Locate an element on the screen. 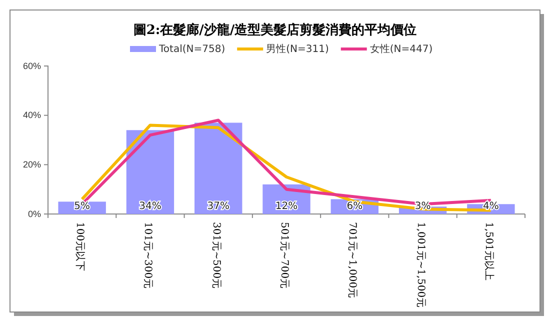 The width and height of the screenshot is (549, 321). chart-title: 圖2:在髮廊/沙龍/造型美髮店剪髮消費的平均價位 is located at coordinates (275, 30).